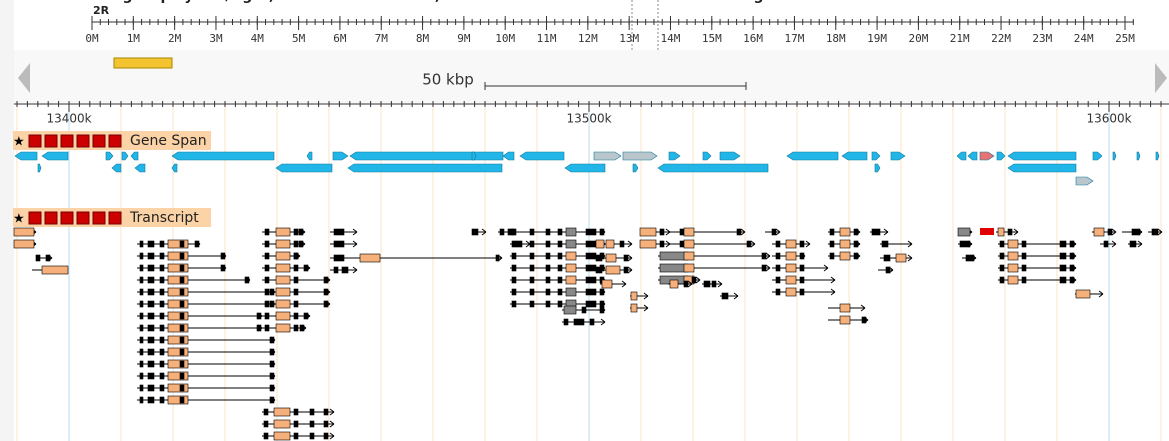 The image size is (1169, 441). Describe the element at coordinates (588, 119) in the screenshot. I see `detail-tick-label: 13500k` at that location.